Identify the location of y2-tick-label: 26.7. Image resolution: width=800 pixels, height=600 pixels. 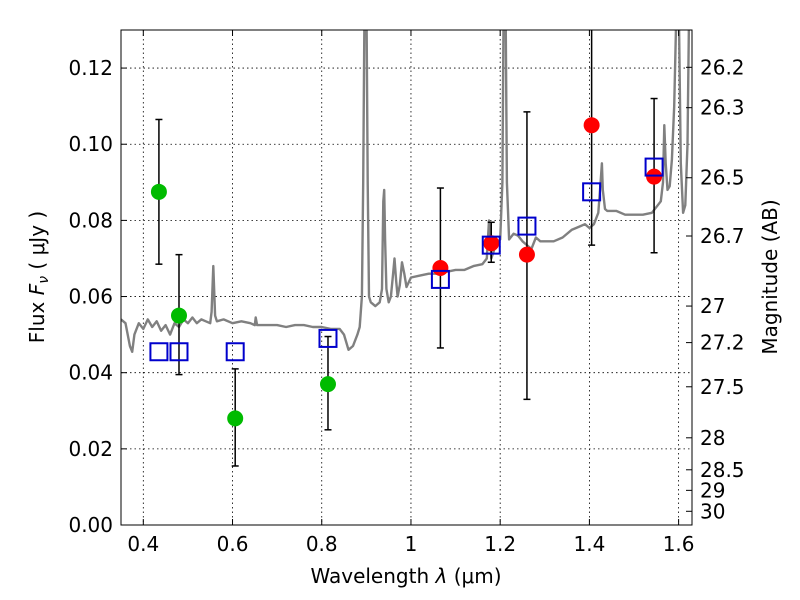
(722, 236).